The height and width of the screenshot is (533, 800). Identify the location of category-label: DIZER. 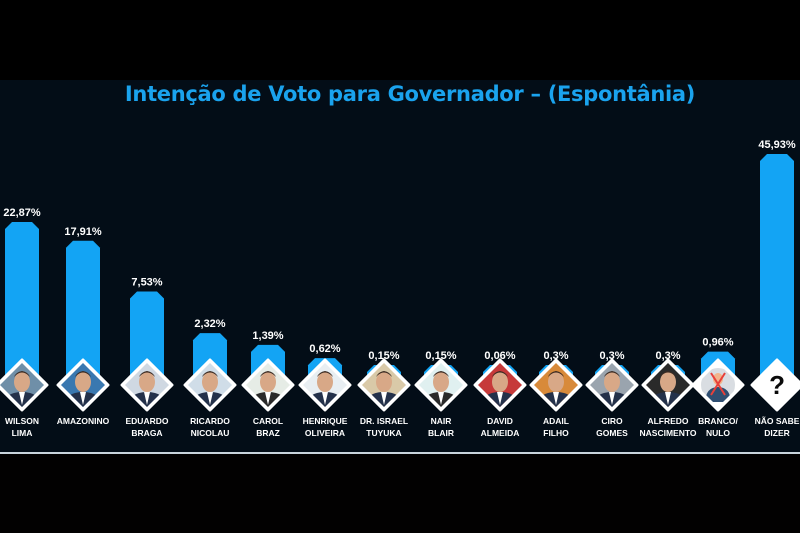
(777, 433).